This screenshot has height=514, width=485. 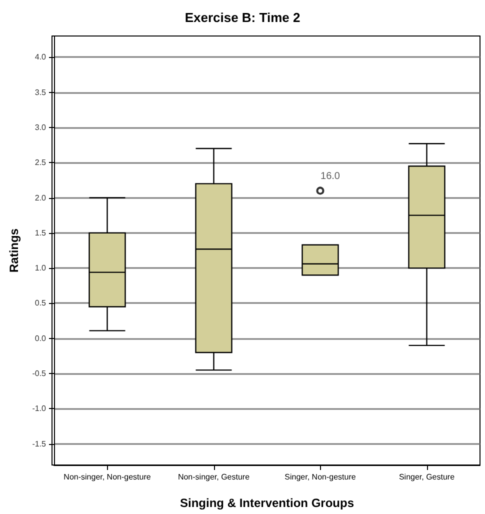 I want to click on y-tick-label: 3.5, so click(x=40, y=92).